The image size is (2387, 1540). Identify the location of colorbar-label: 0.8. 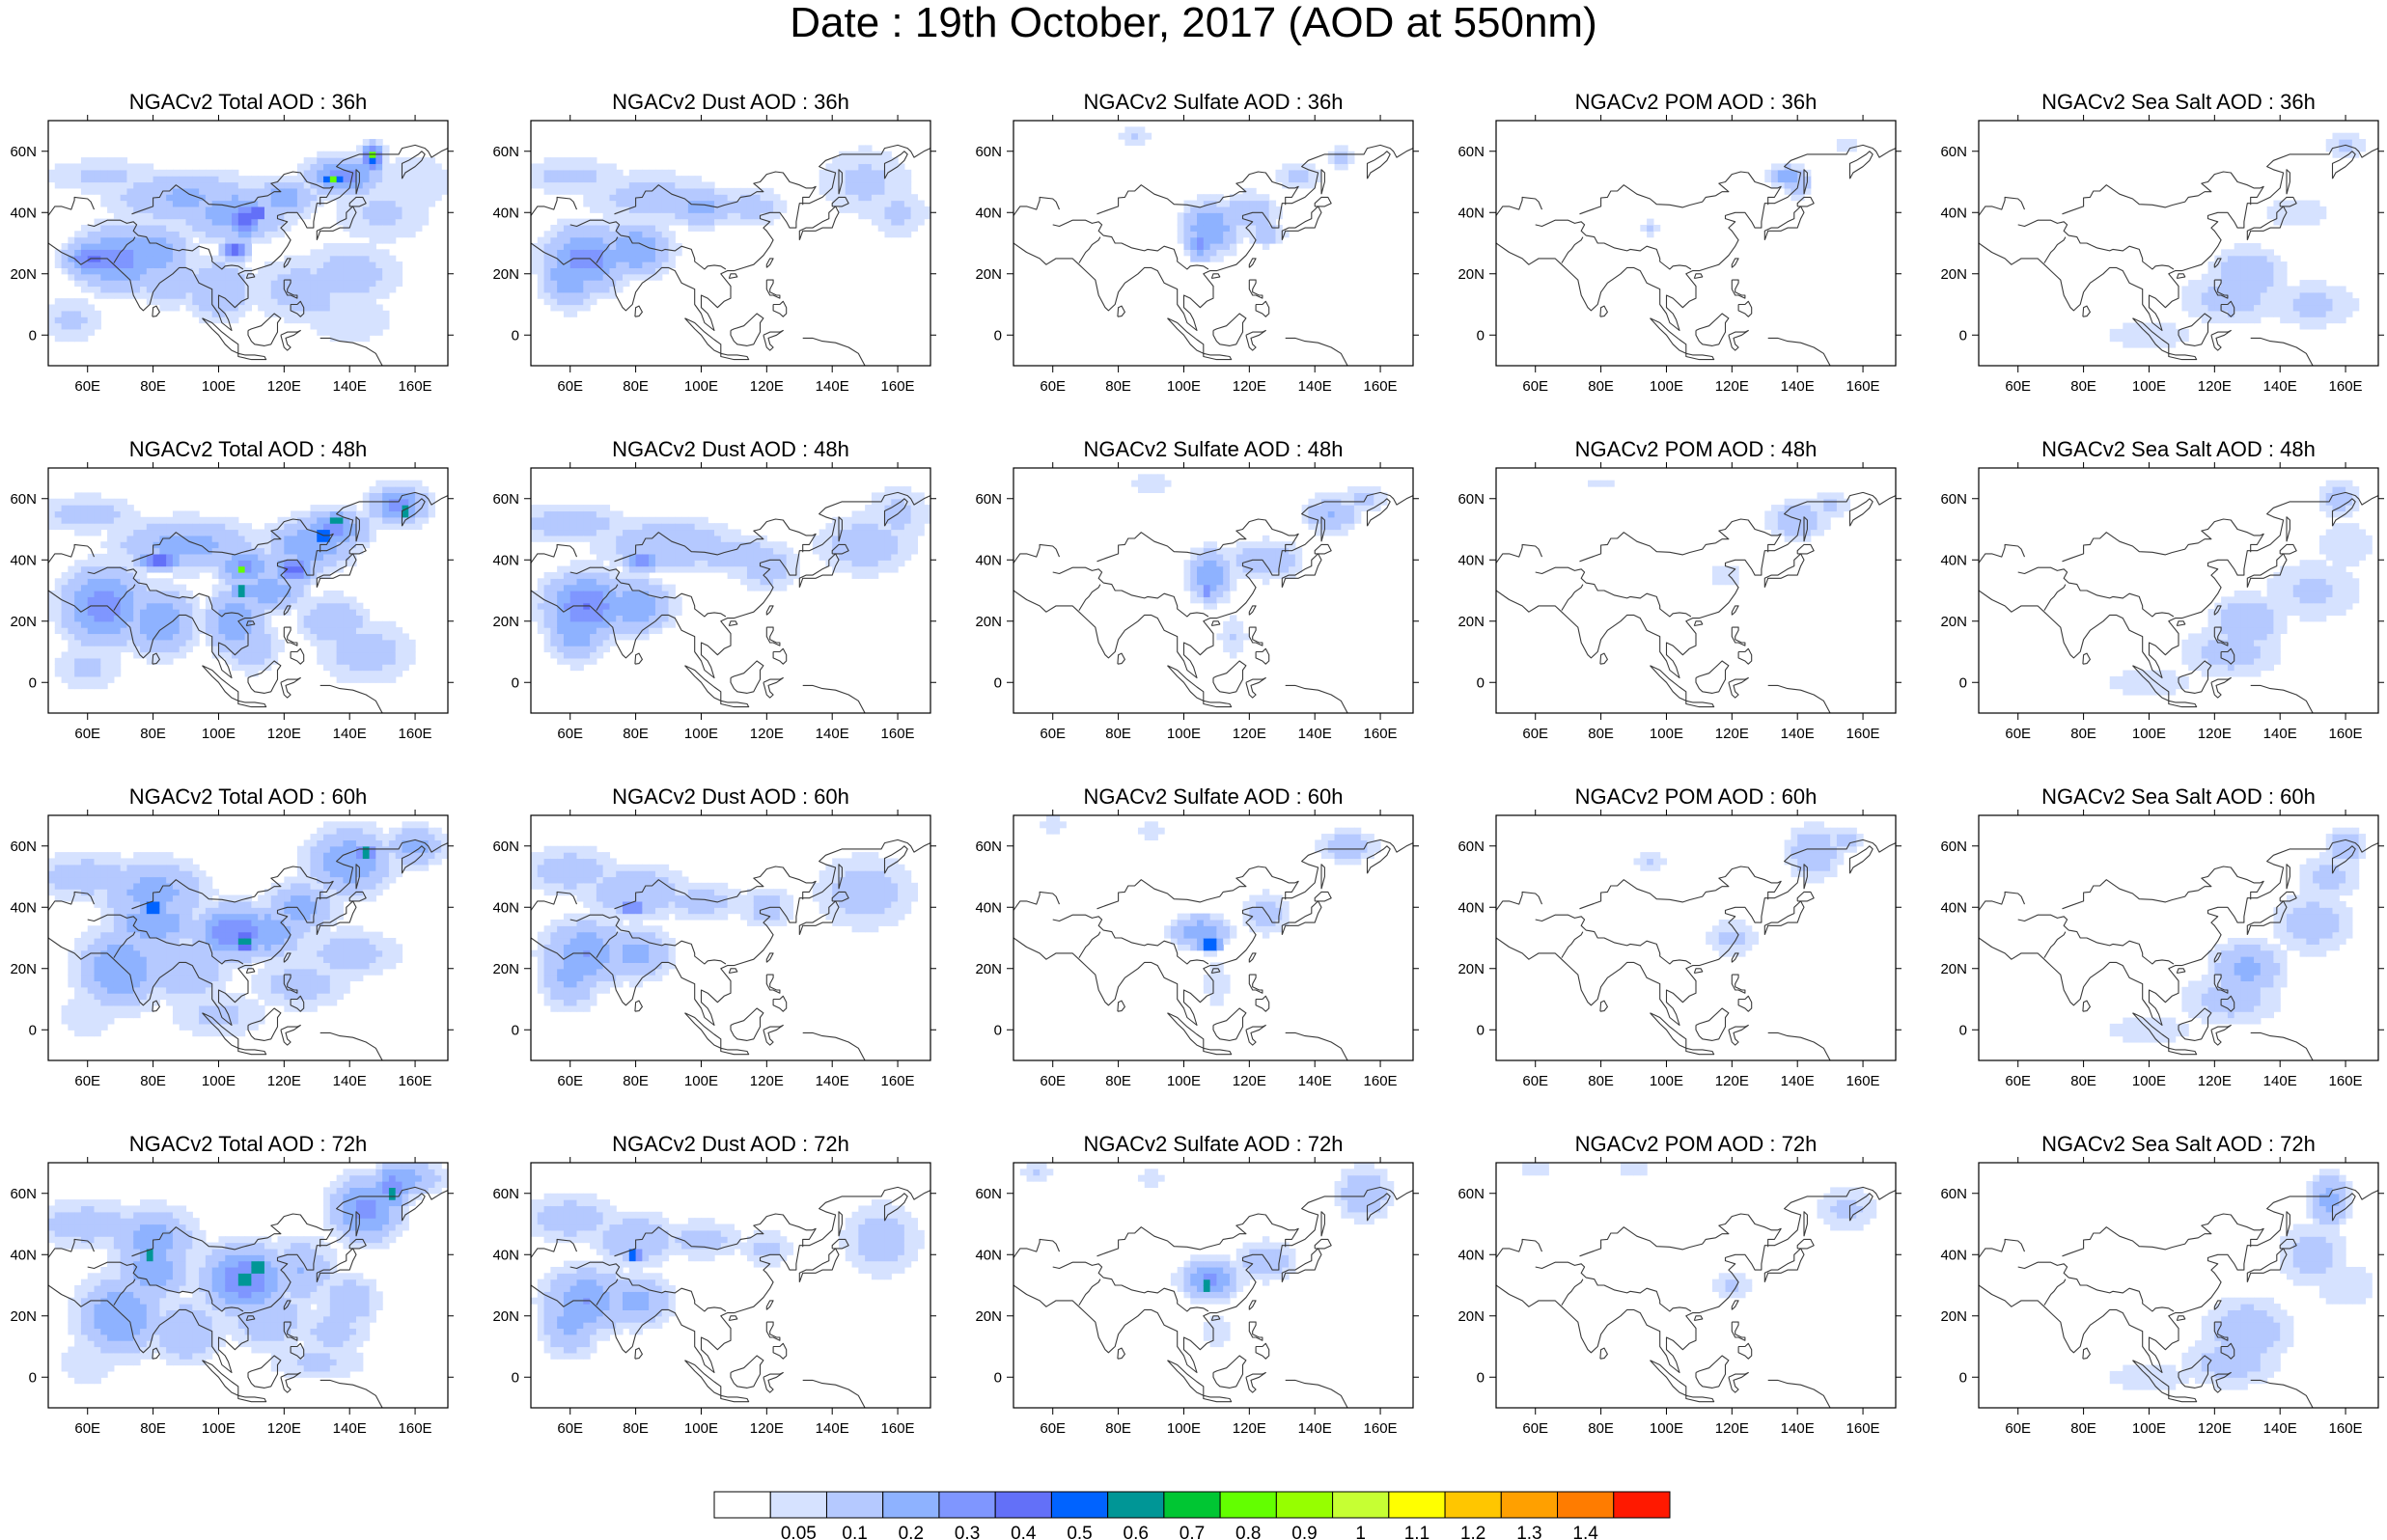
(1248, 1532).